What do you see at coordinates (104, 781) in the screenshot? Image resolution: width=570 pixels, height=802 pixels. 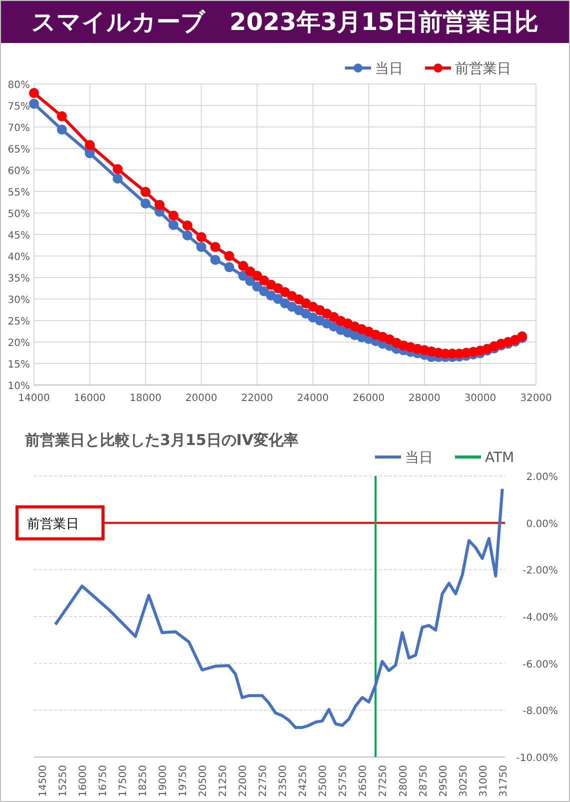 I see `x-tick-label: 16750` at bounding box center [104, 781].